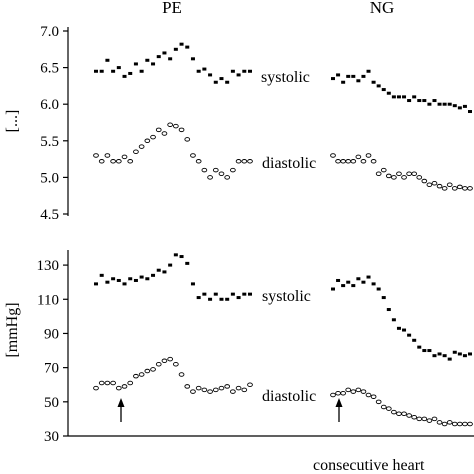  I want to click on bottom-y-tick-label: 110, so click(48, 300).